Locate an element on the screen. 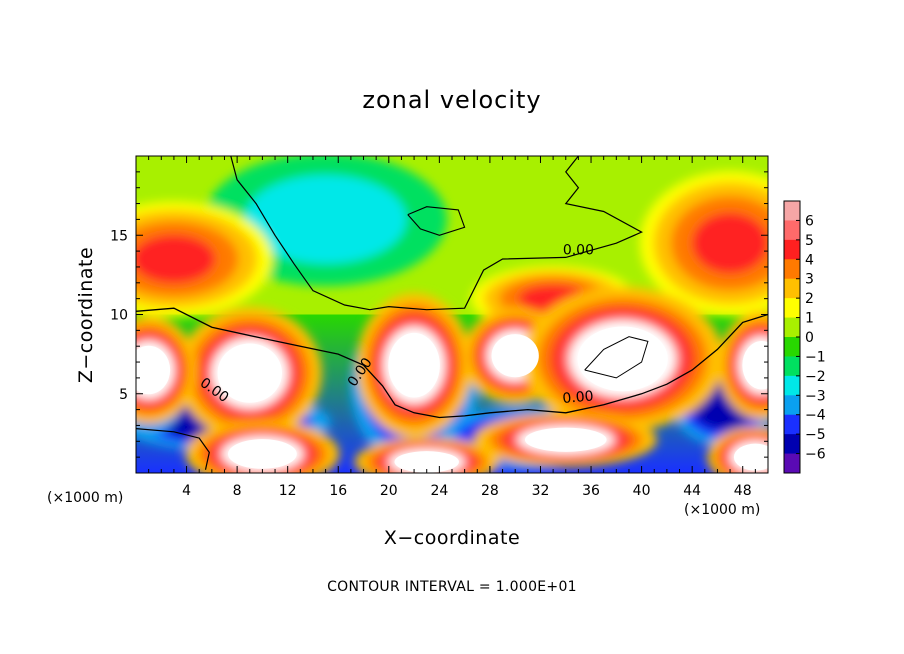 The width and height of the screenshot is (904, 654). x-units-right: (×1000 m) is located at coordinates (722, 510).